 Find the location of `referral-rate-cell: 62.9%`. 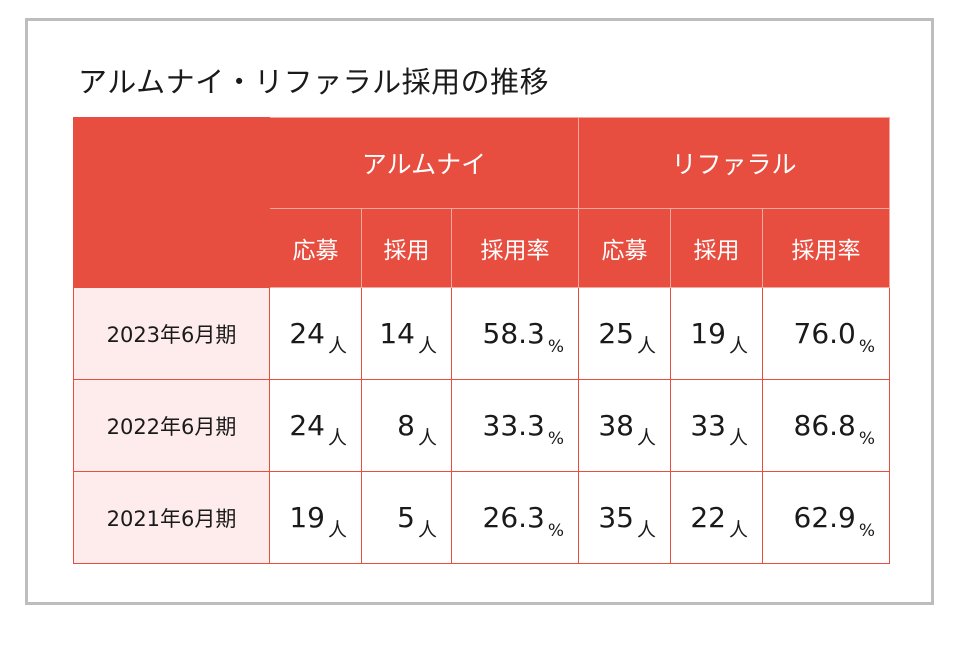

referral-rate-cell: 62.9% is located at coordinates (826, 517).